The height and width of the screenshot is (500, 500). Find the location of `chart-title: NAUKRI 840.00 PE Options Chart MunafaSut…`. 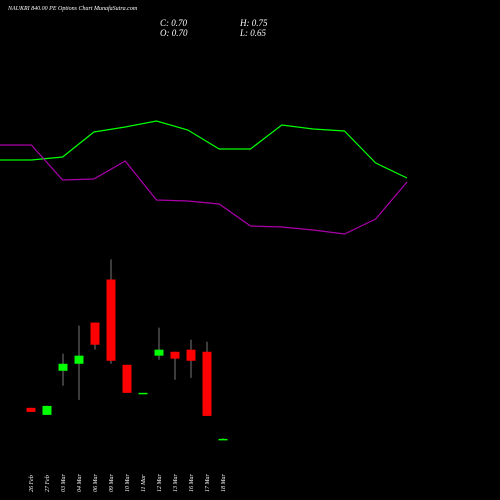

chart-title: NAUKRI 840.00 PE Options Chart MunafaSut… is located at coordinates (72, 8).